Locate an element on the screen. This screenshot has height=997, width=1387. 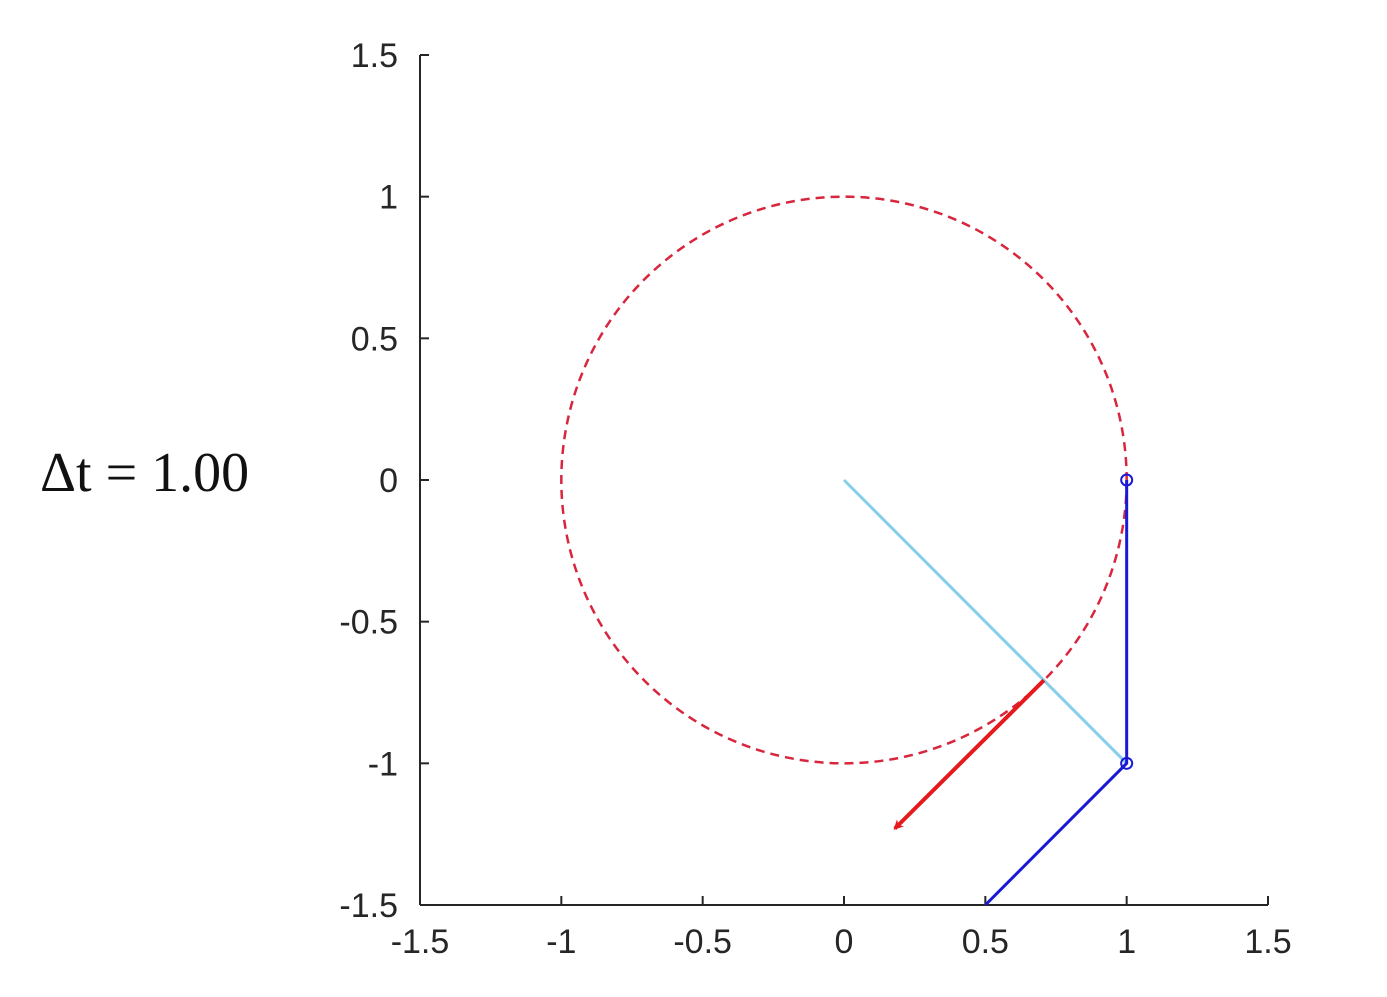
x-tick-label: 1 is located at coordinates (1126, 942).